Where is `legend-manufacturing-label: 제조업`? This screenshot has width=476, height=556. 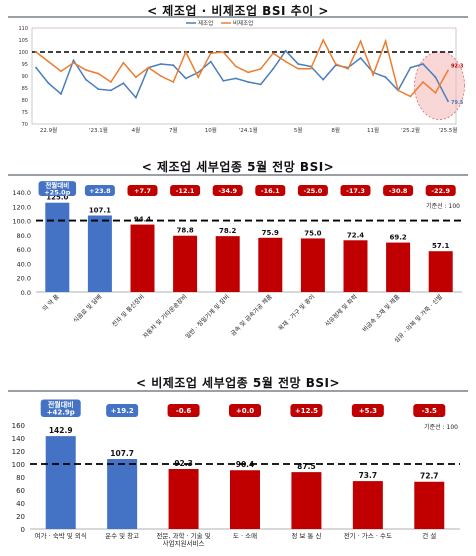 legend-manufacturing-label: 제조업 is located at coordinates (205, 23).